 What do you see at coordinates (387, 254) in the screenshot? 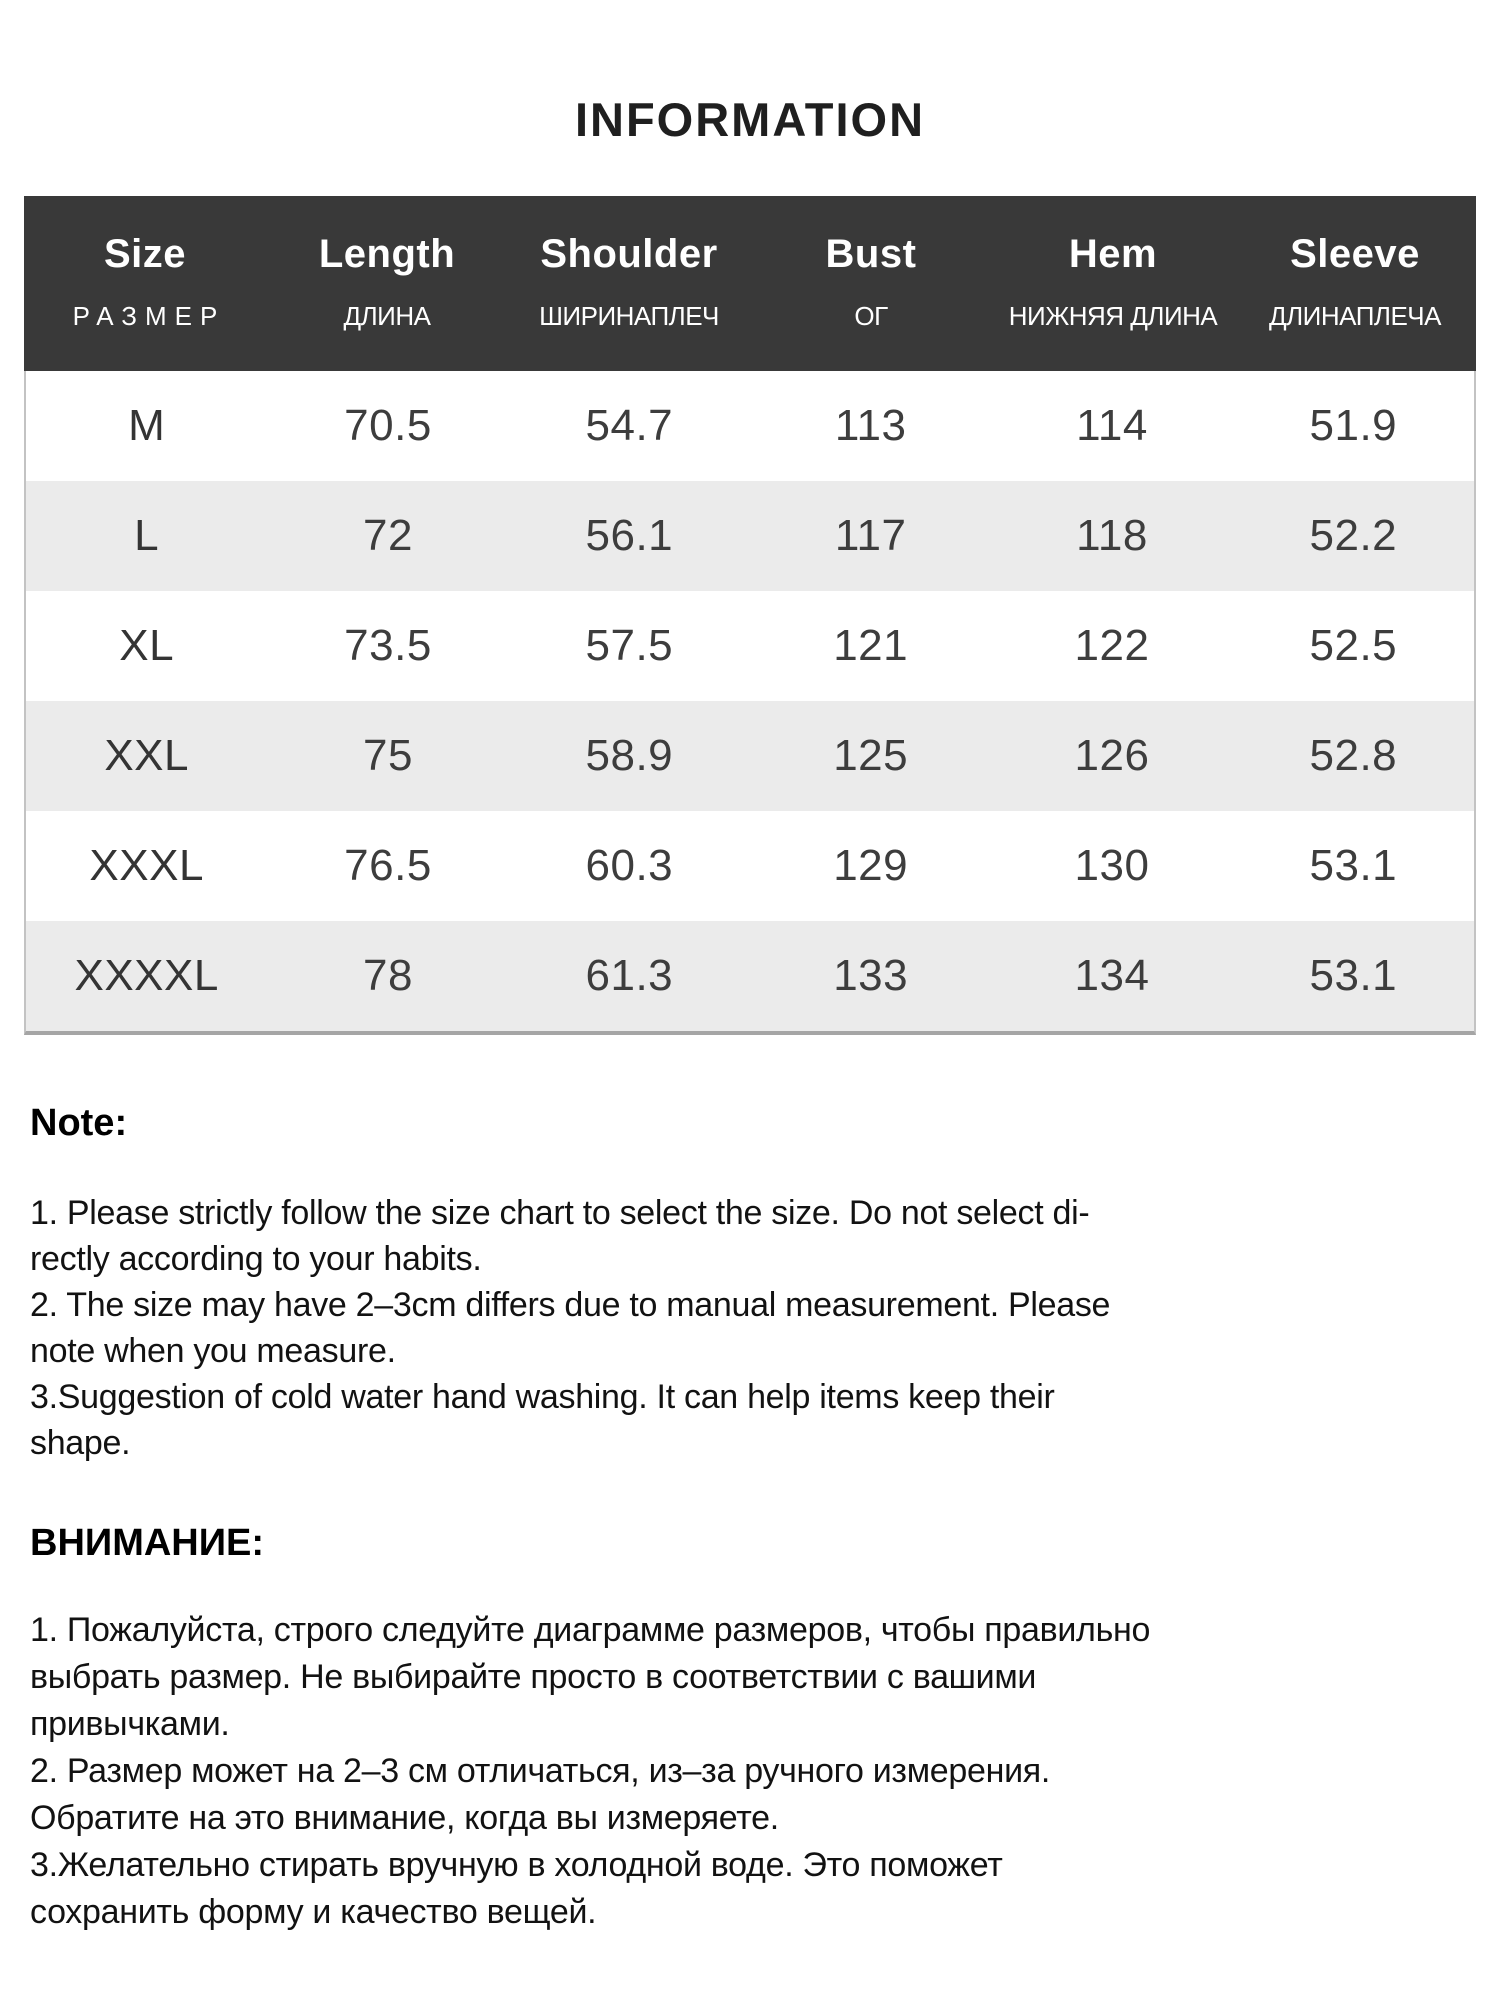
I see `column-label-en: Length` at bounding box center [387, 254].